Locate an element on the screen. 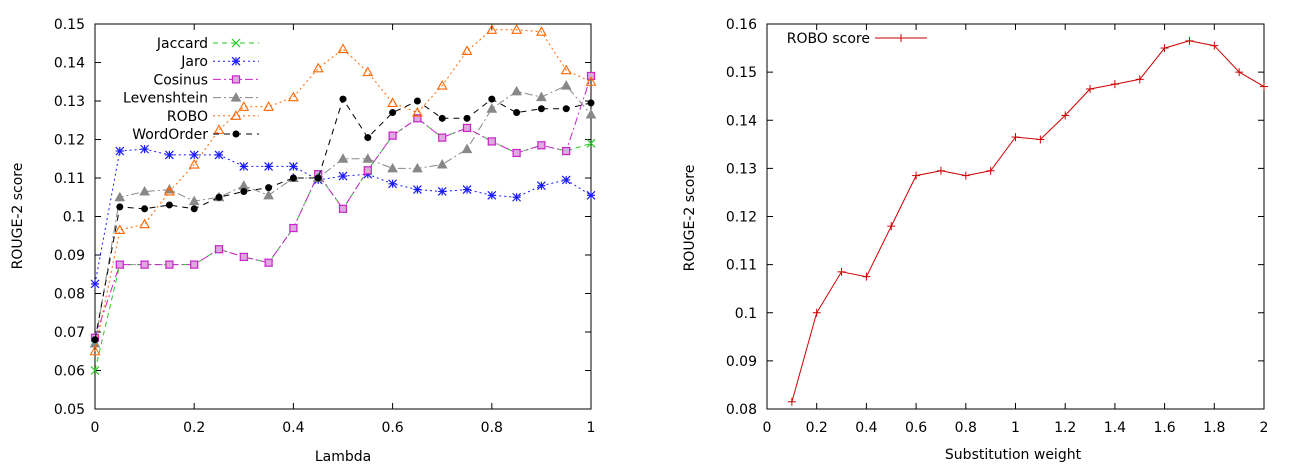  legend-label: Jaccard is located at coordinates (182, 44).